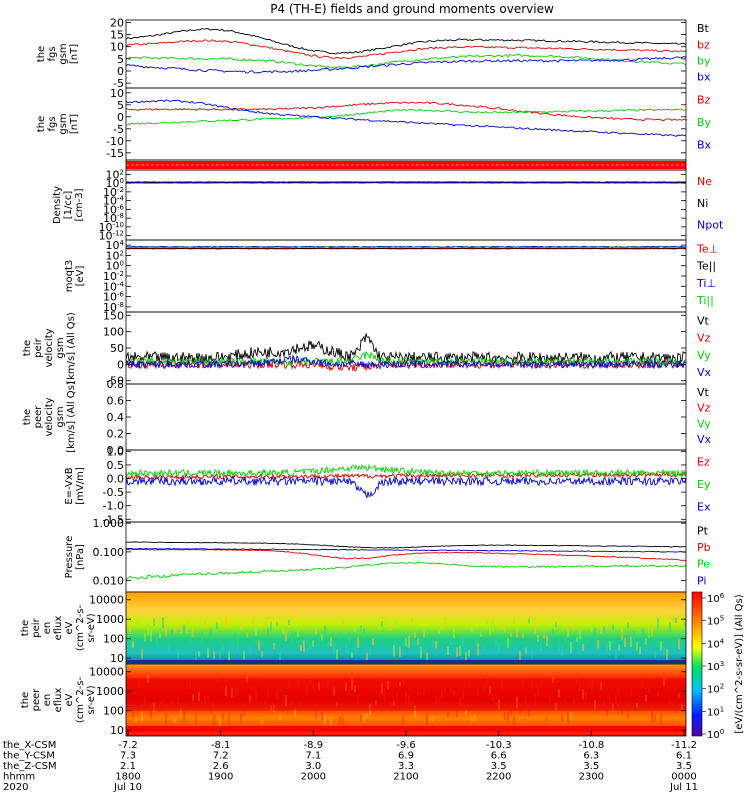  What do you see at coordinates (74, 54) in the screenshot?
I see `y-axis-label: [nT]` at bounding box center [74, 54].